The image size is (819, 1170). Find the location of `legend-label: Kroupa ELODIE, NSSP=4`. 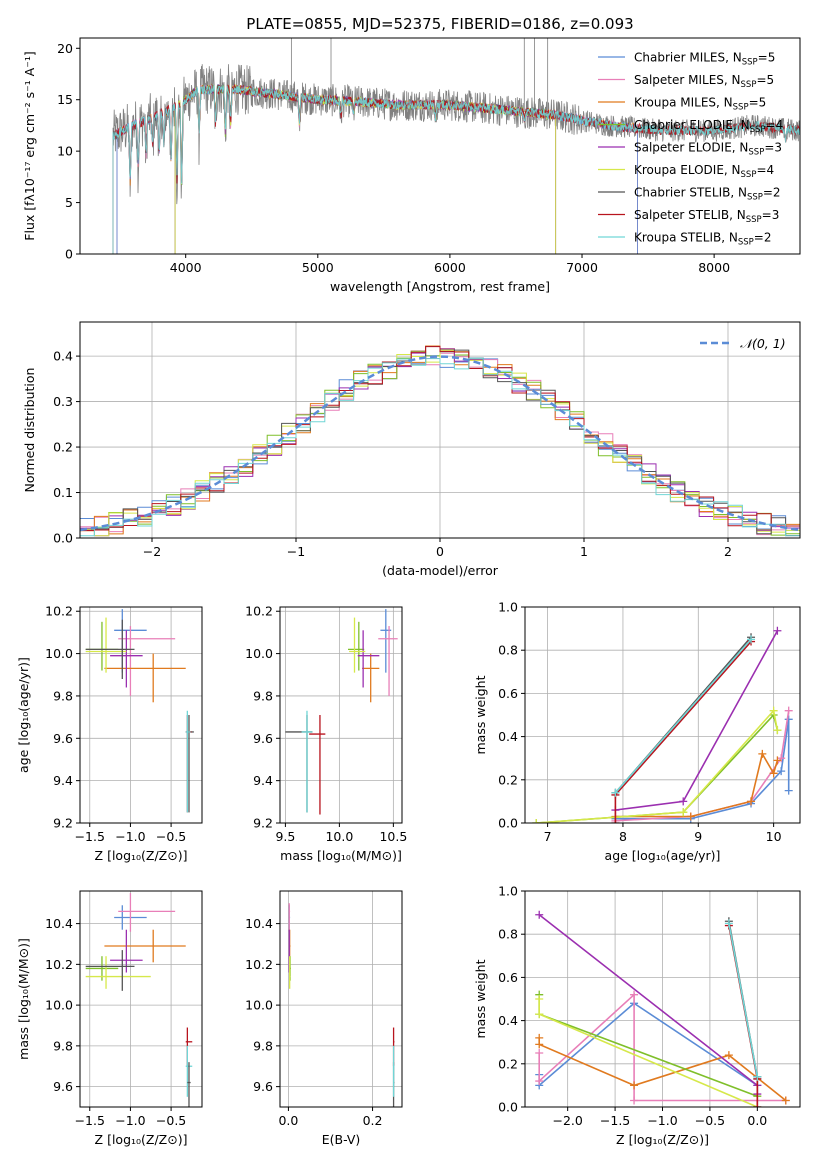

legend-label: Kroupa ELODIE, NSSP=4 is located at coordinates (704, 171).